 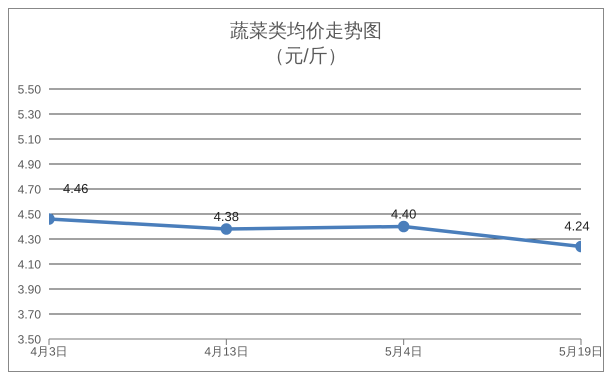 What do you see at coordinates (226, 351) in the screenshot?
I see `x-tick-label: 4月13日` at bounding box center [226, 351].